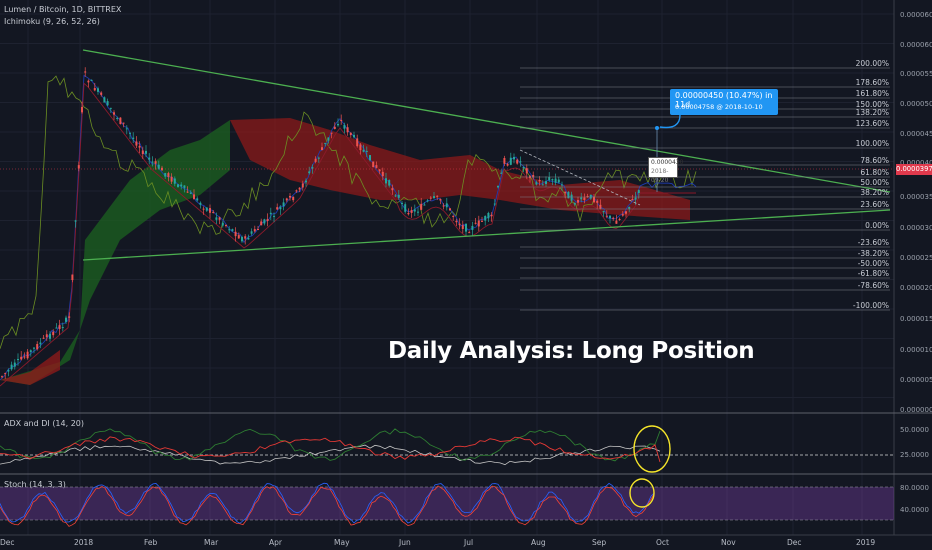 Image resolution: width=932 pixels, height=550 pixels. What do you see at coordinates (872, 82) in the screenshot?
I see `fib-level-label: 178.60%` at bounding box center [872, 82].